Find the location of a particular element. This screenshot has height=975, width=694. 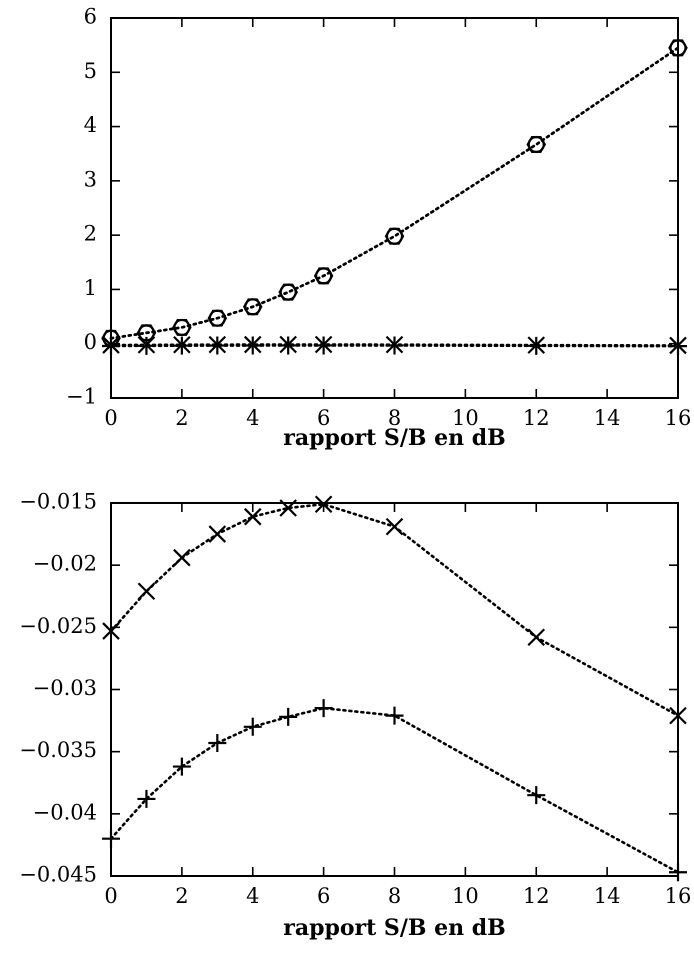

y-tick-label: −1 is located at coordinates (81, 397).